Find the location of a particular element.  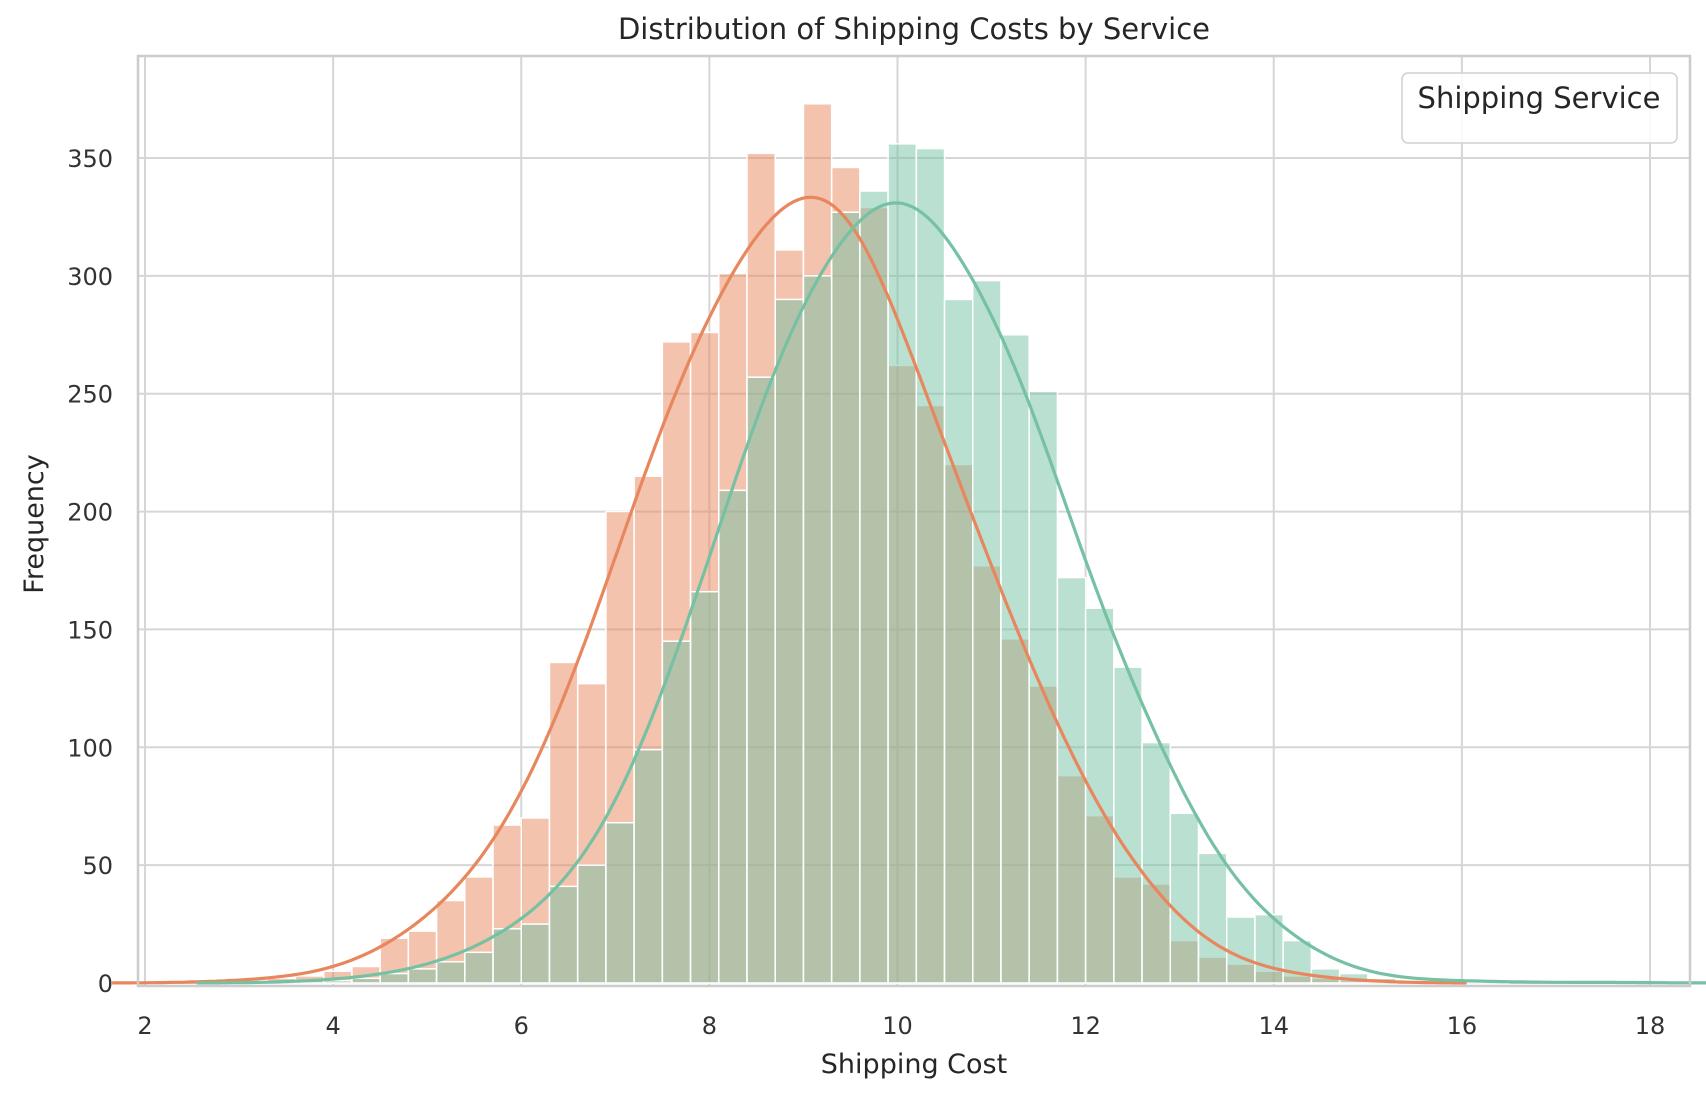

y-tick-label: 200 is located at coordinates (90, 513).